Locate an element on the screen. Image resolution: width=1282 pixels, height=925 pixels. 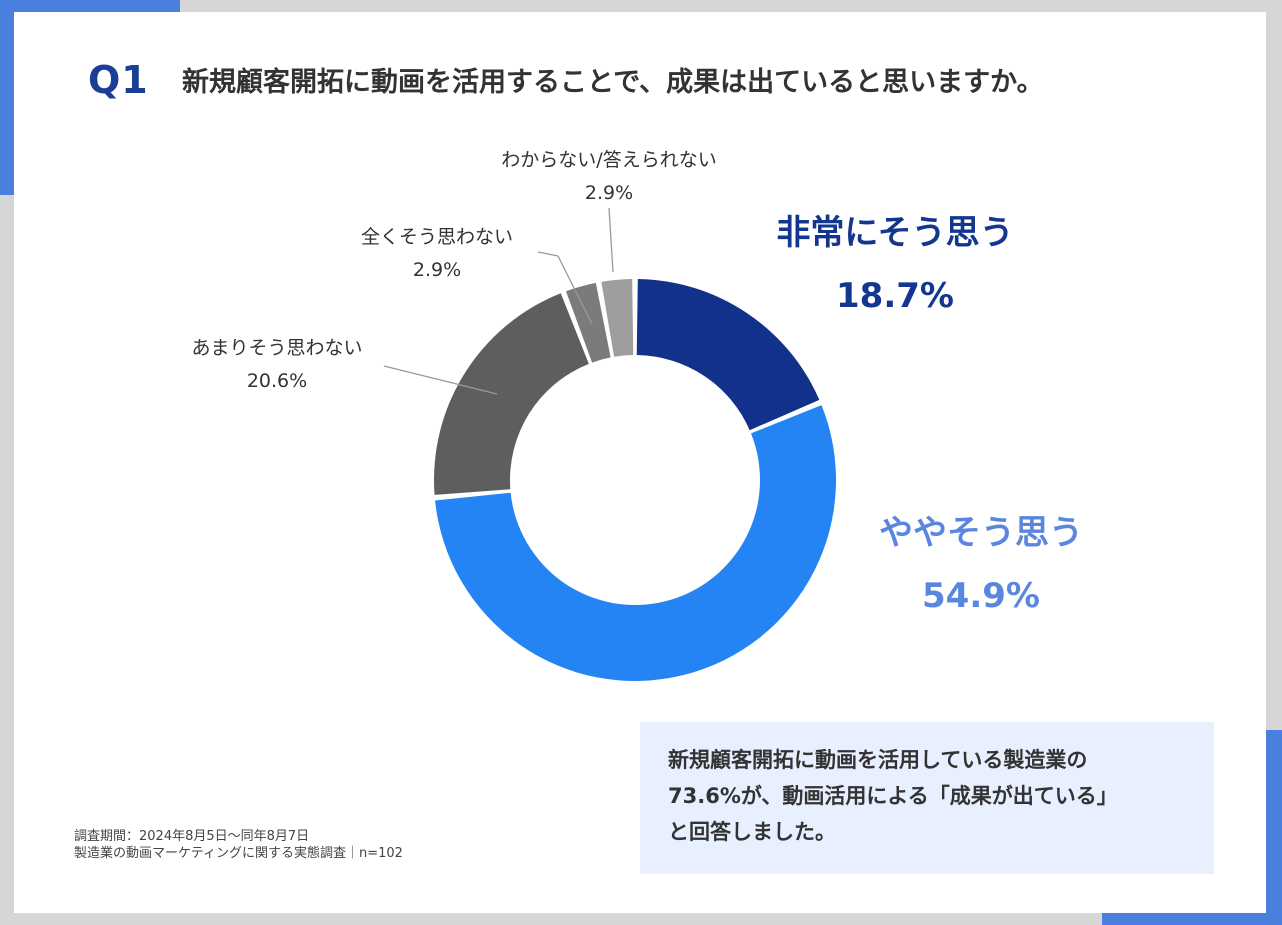
summary-line: 73.6%が、動画活用による「成果が出ている」 is located at coordinates (893, 796).